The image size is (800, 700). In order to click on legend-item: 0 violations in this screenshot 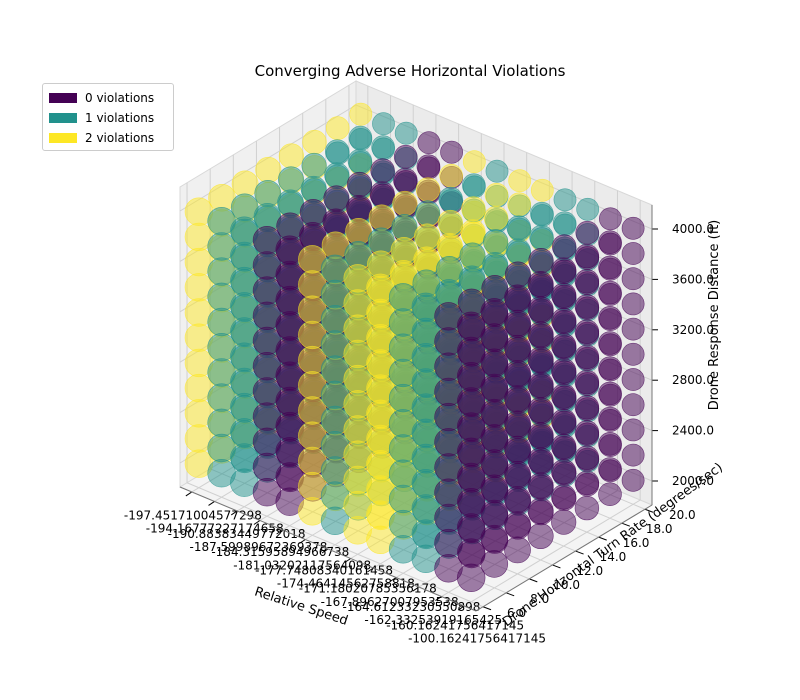, I will do `click(108, 98)`.